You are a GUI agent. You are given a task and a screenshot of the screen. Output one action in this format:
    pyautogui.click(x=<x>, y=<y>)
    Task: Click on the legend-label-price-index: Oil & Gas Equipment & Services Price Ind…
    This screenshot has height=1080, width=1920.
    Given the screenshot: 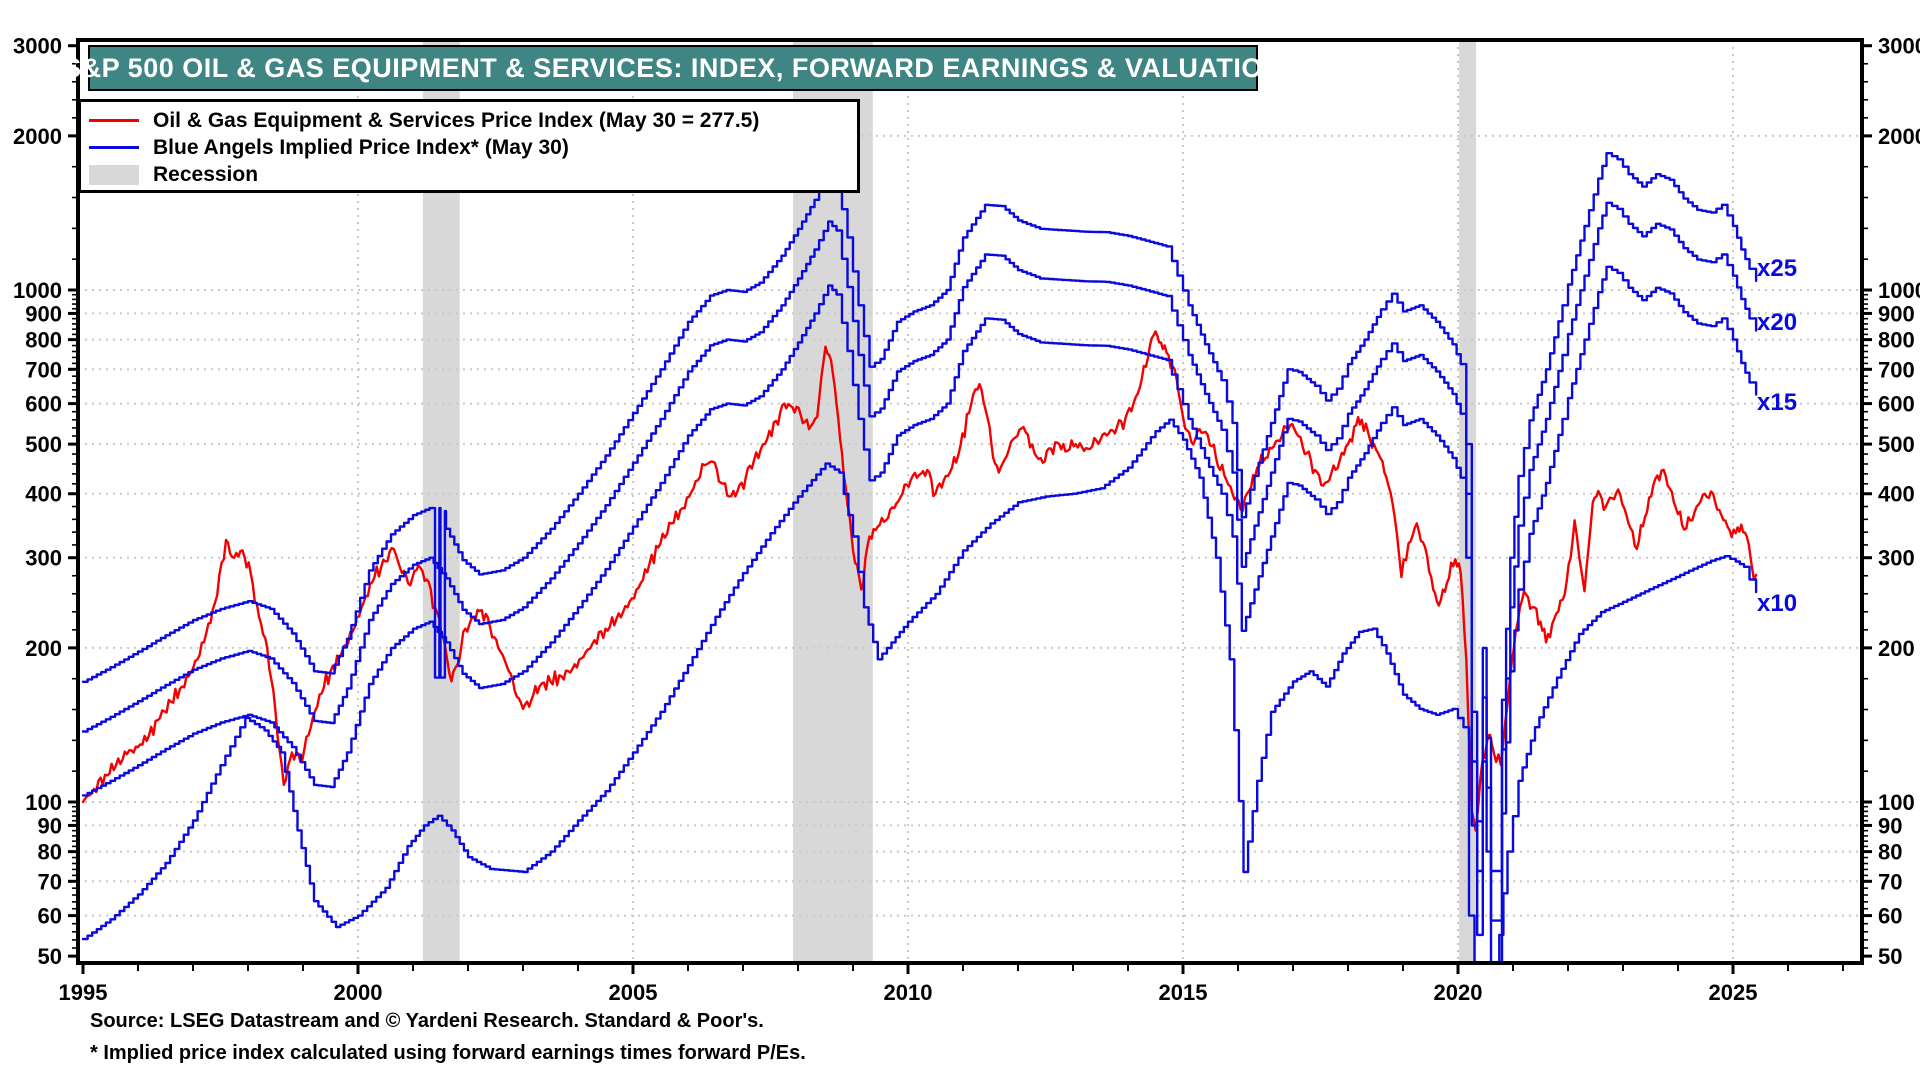 What is the action you would take?
    pyautogui.click(x=456, y=120)
    